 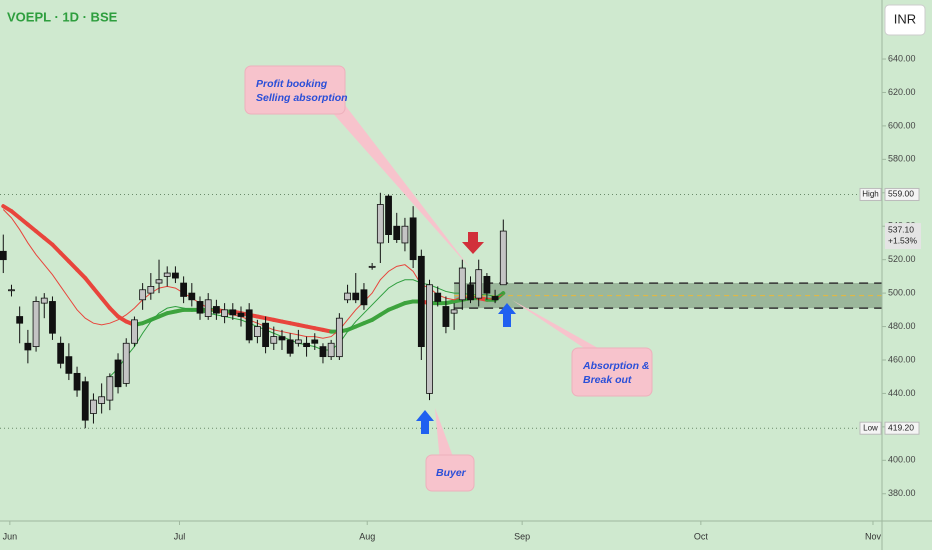 What do you see at coordinates (902, 58) in the screenshot?
I see `y-tick-label: 640.00` at bounding box center [902, 58].